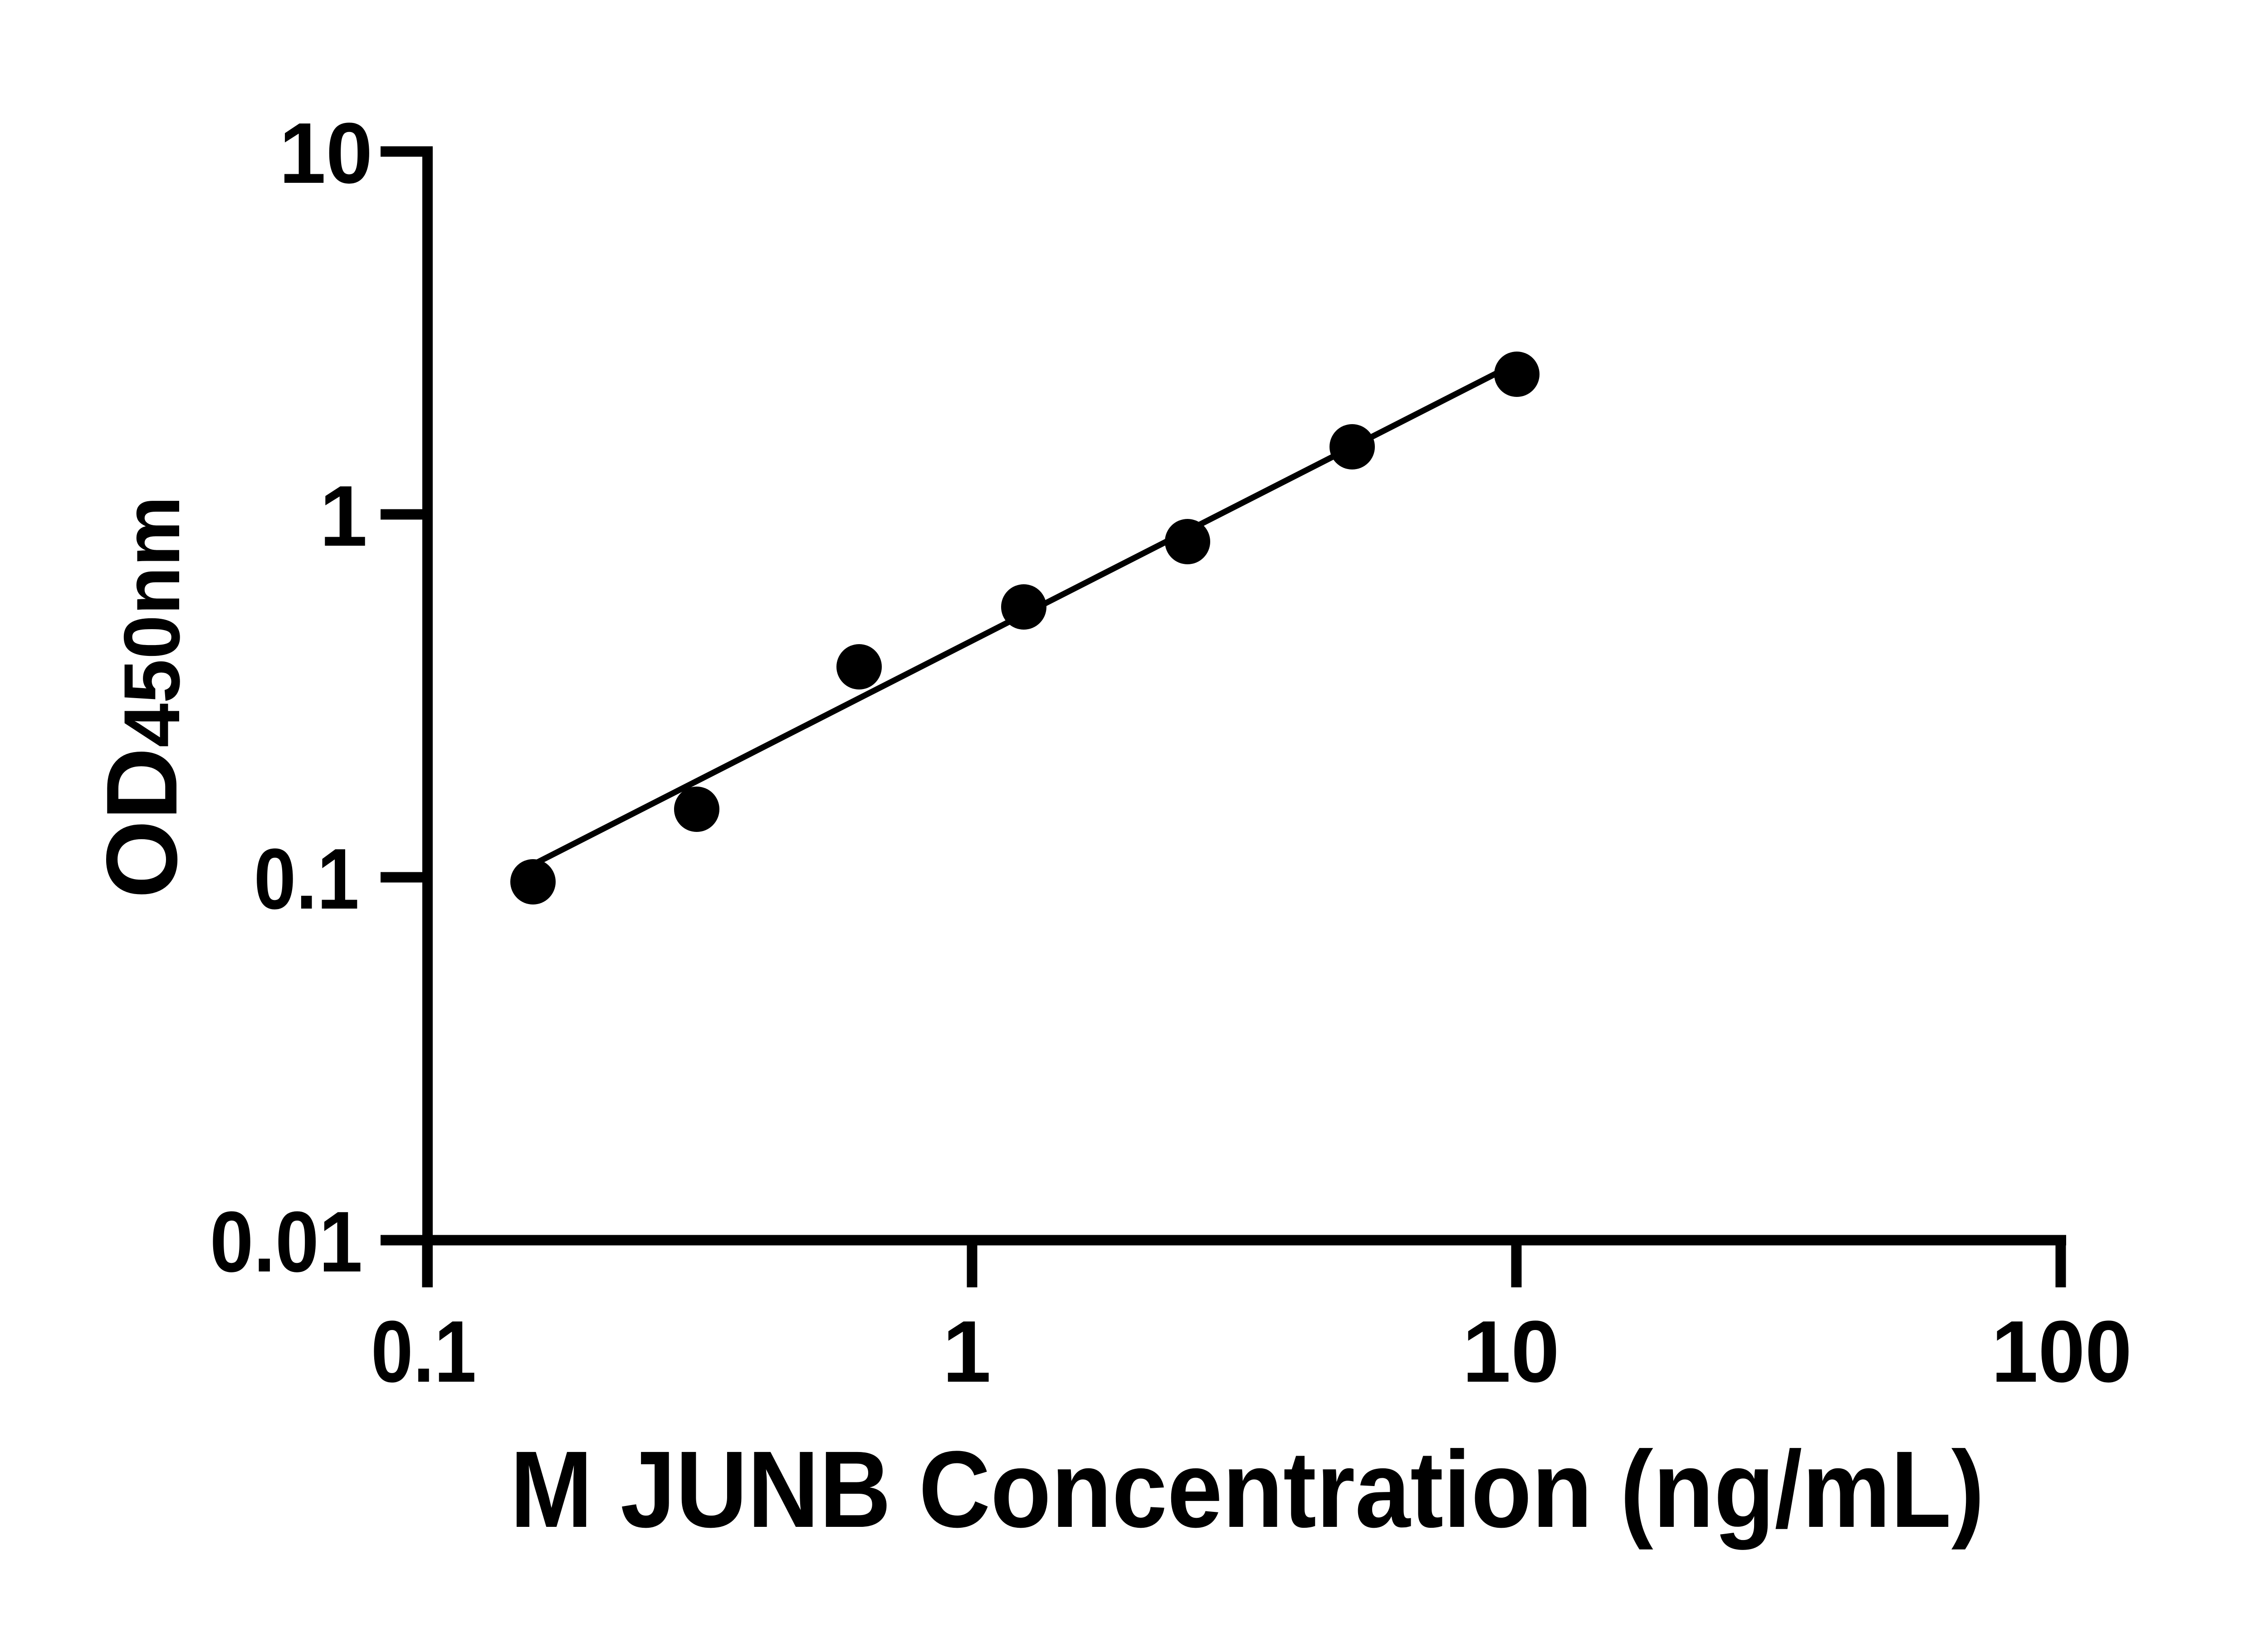 The image size is (2268, 1633). What do you see at coordinates (2061, 1351) in the screenshot?
I see `svg-text: 100` at bounding box center [2061, 1351].